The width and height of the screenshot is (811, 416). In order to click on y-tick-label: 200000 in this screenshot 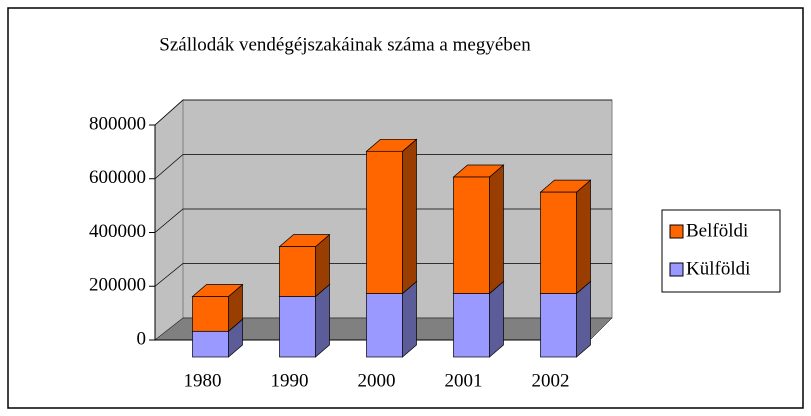, I will do `click(117, 285)`.